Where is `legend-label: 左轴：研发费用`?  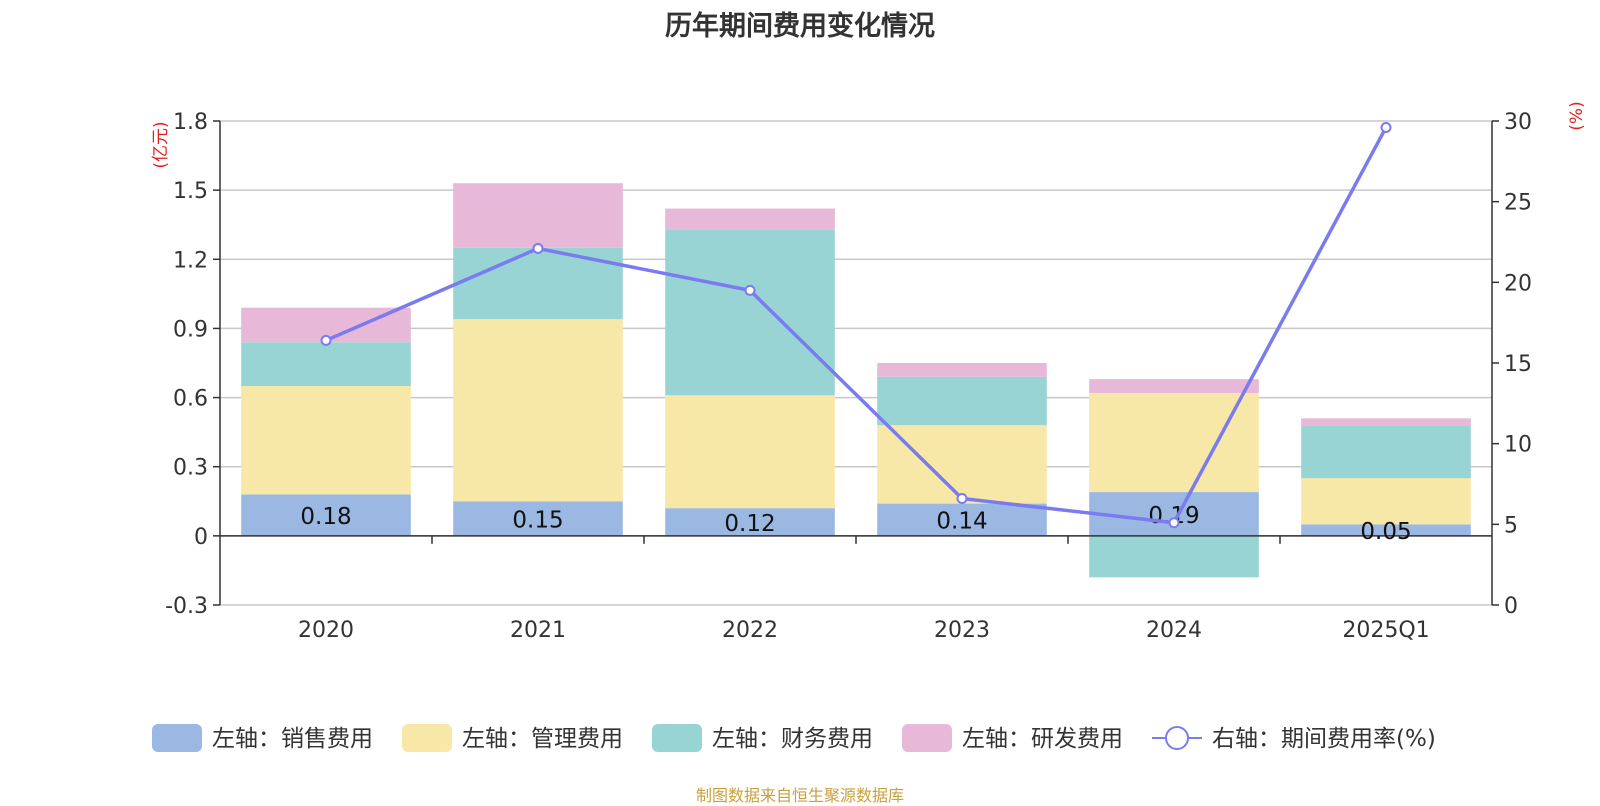
legend-label: 左轴：研发费用 is located at coordinates (1042, 739).